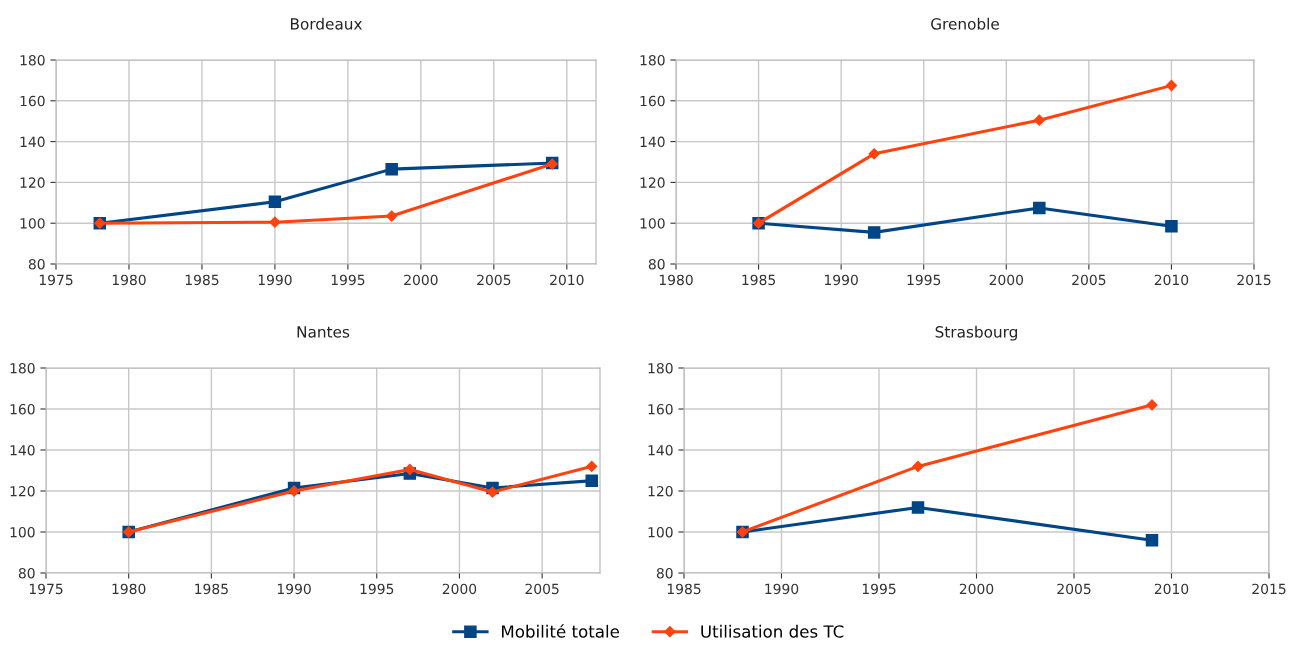 Image resolution: width=1298 pixels, height=656 pixels. Describe the element at coordinates (323, 332) in the screenshot. I see `chart-title: Nantes` at that location.